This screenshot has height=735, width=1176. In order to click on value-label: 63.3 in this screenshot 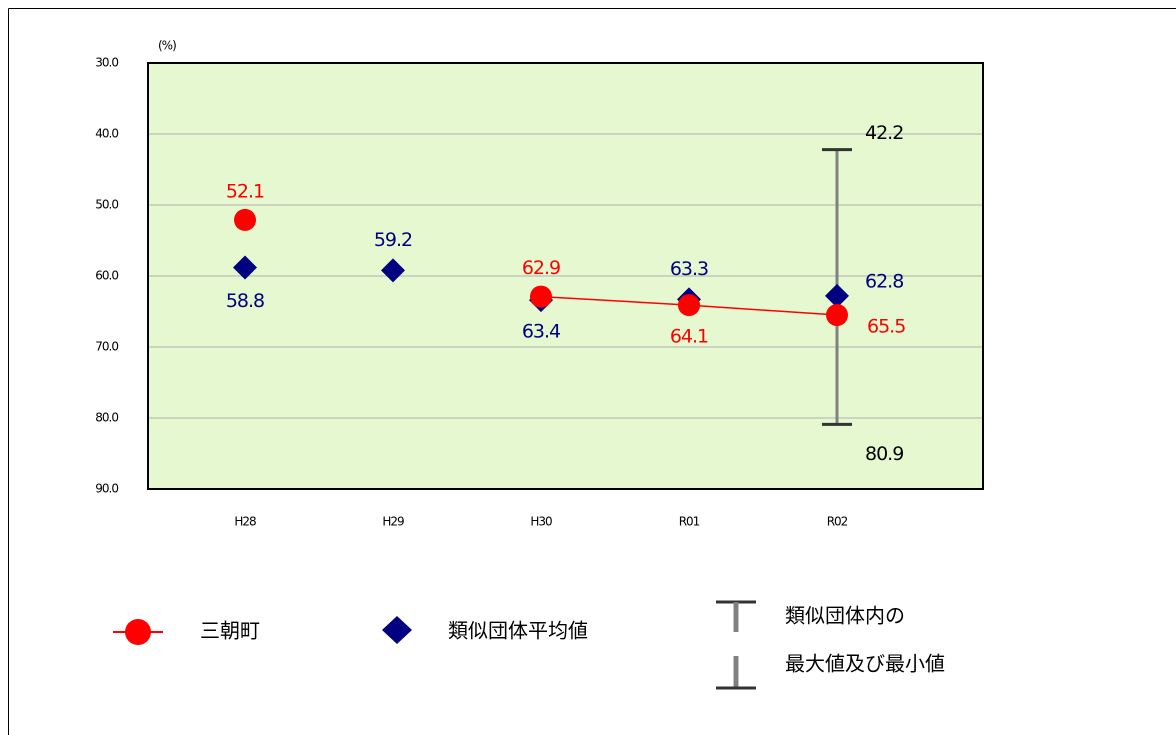, I will do `click(689, 269)`.